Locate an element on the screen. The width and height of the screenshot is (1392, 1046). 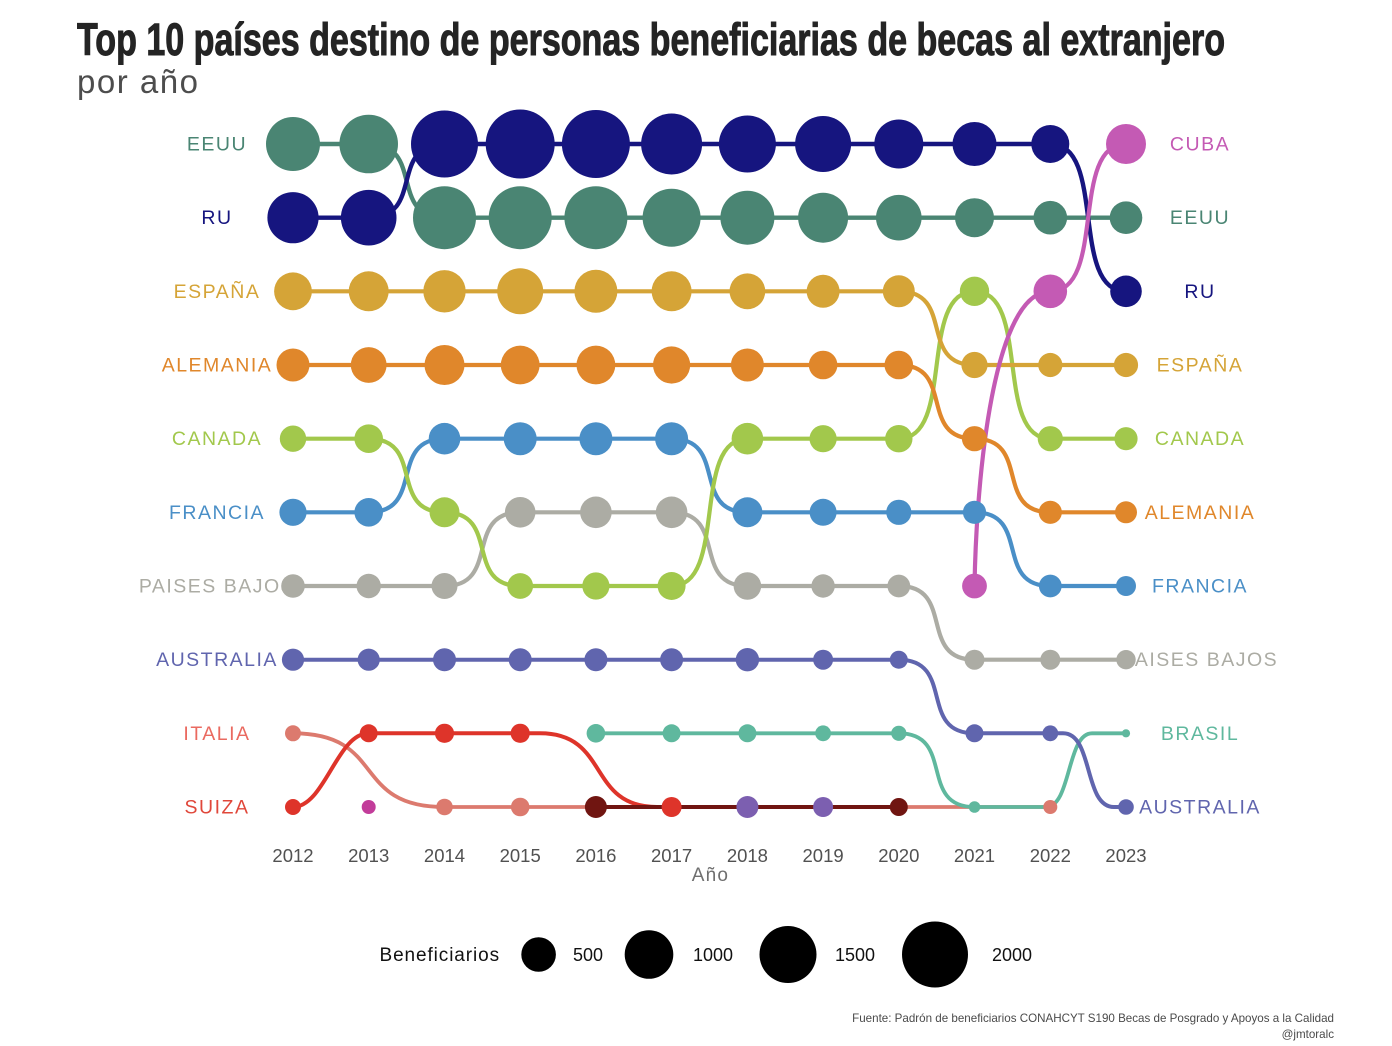
svg-text: 2022 is located at coordinates (1050, 855).